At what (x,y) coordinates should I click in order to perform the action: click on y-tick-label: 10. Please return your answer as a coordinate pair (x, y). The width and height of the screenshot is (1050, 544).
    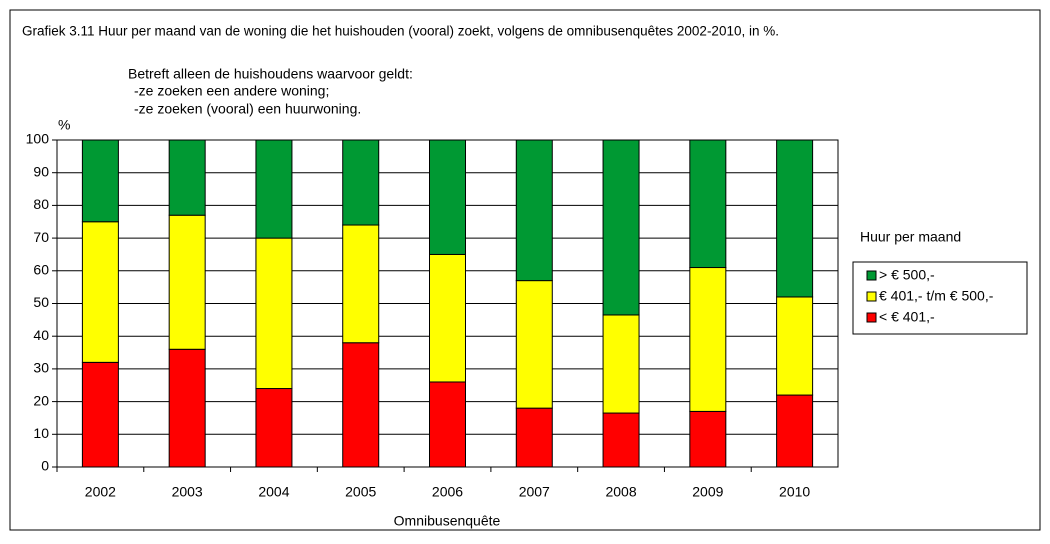
    Looking at the image, I should click on (41, 433).